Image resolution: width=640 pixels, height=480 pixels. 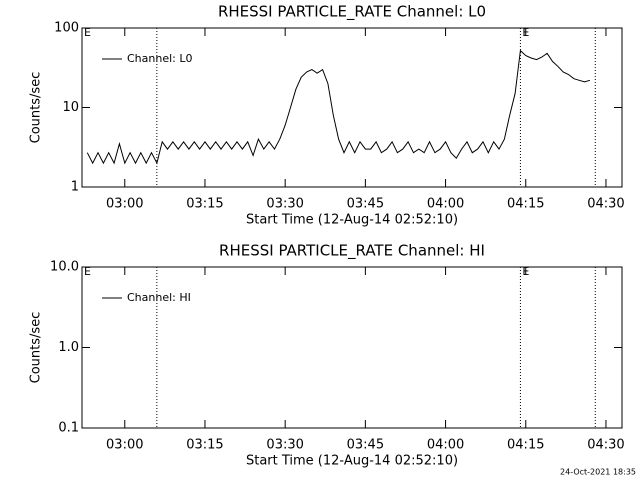 I want to click on y-tick-label: 1.0, so click(x=68, y=347).